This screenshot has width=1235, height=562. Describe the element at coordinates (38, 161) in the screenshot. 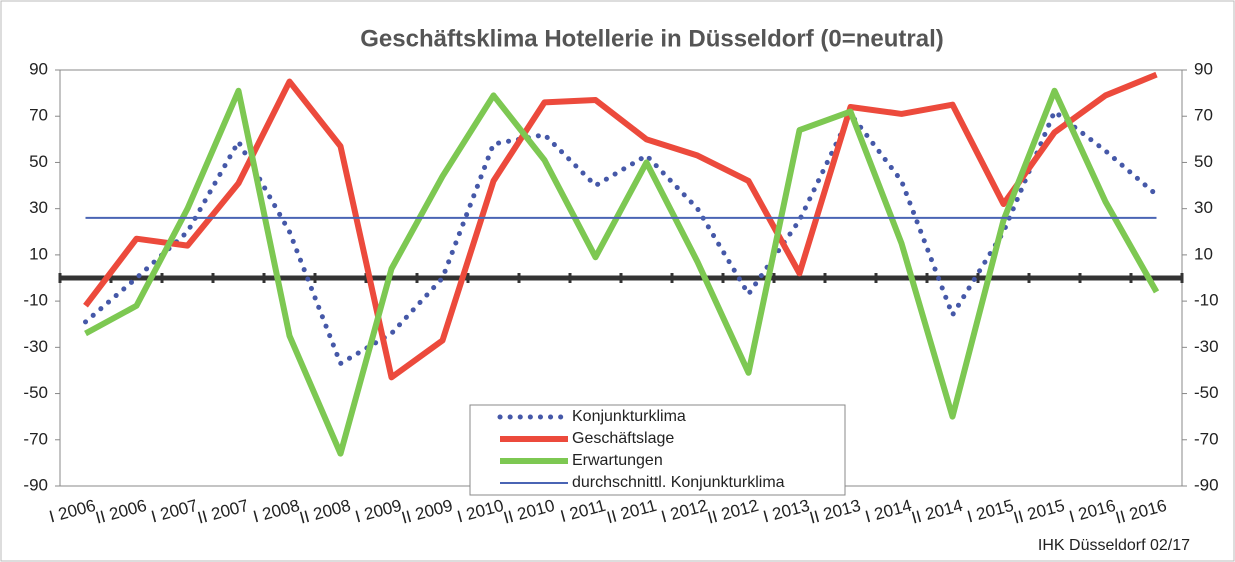

I see `y-tick-label: 50` at that location.